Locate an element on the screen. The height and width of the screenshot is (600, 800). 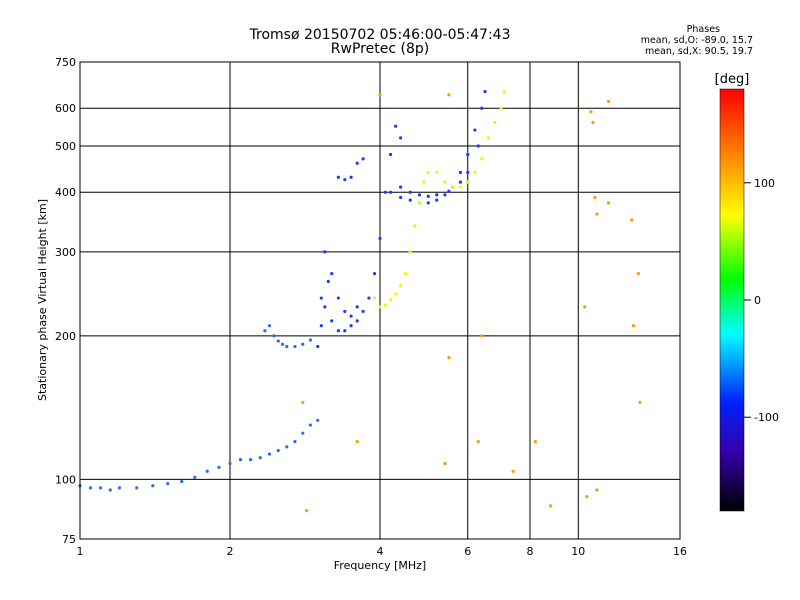
colorbar-tick-label: 0 is located at coordinates (757, 300).